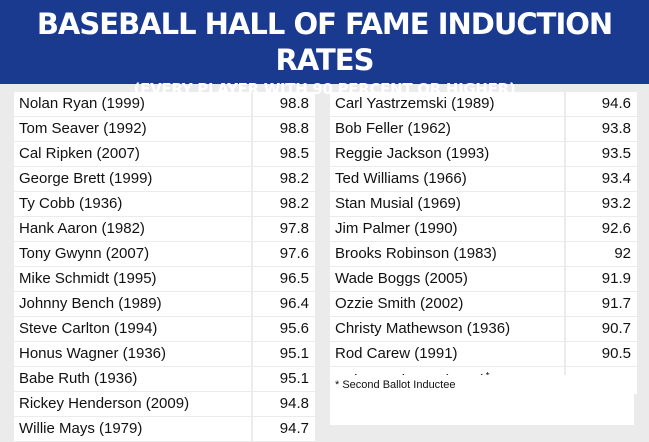 Image resolution: width=649 pixels, height=442 pixels. Describe the element at coordinates (447, 304) in the screenshot. I see `player-name: Ozzie Smith (2002)` at that location.